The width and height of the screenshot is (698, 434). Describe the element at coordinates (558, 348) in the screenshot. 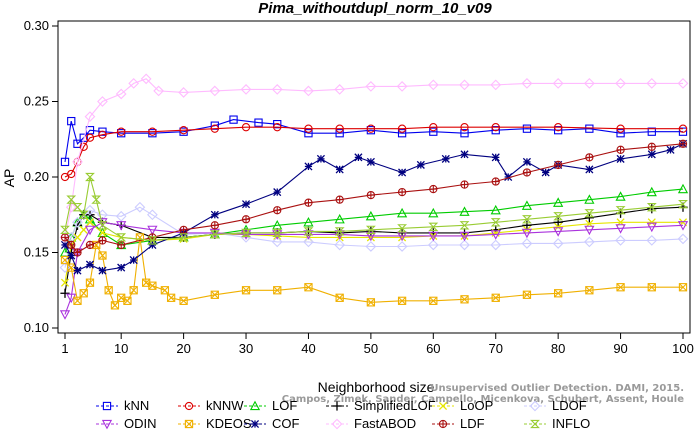

I see `x-tick-label: 80` at that location.